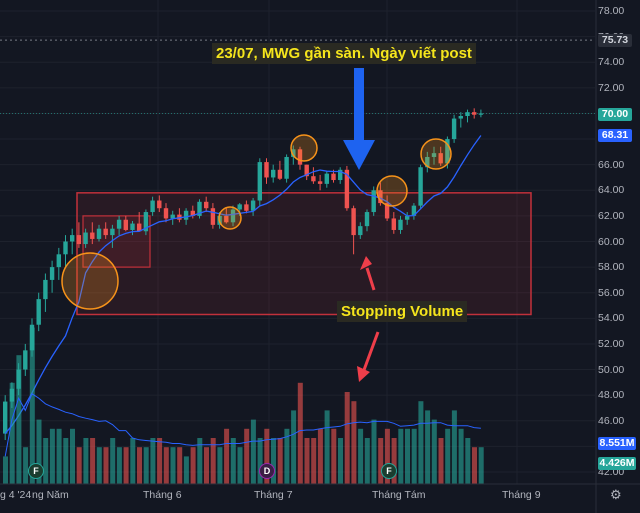  Describe the element at coordinates (267, 471) in the screenshot. I see `event-marker-d: D` at that location.